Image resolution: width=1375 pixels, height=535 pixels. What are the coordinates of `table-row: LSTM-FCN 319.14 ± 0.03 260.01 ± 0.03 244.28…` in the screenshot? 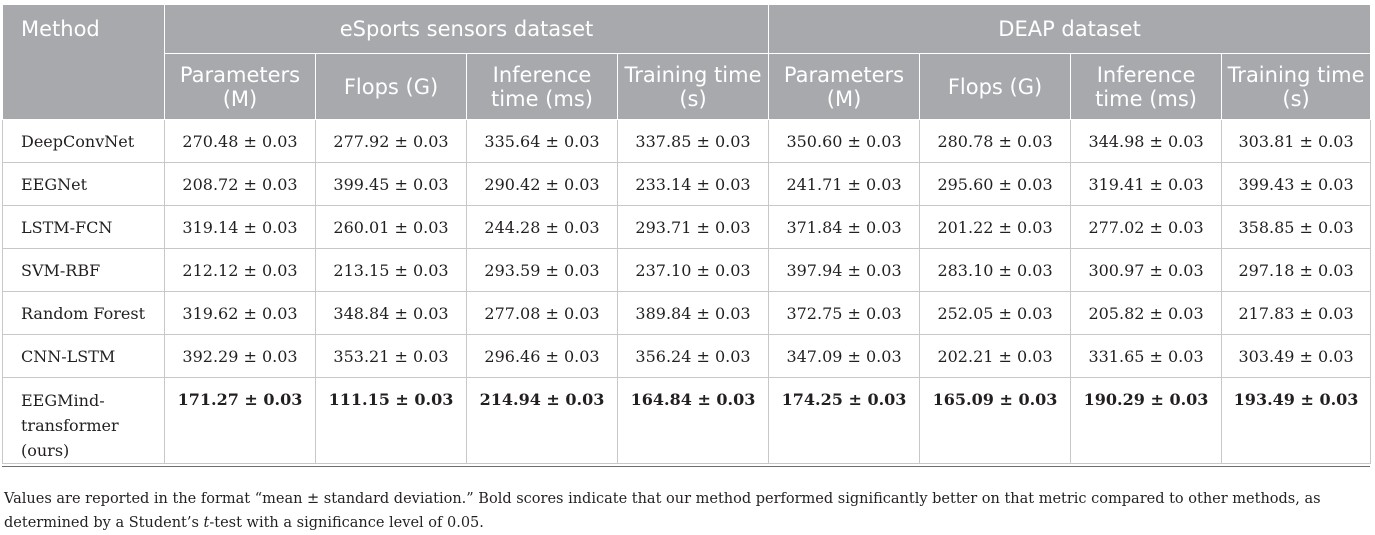 It's located at (687, 227).